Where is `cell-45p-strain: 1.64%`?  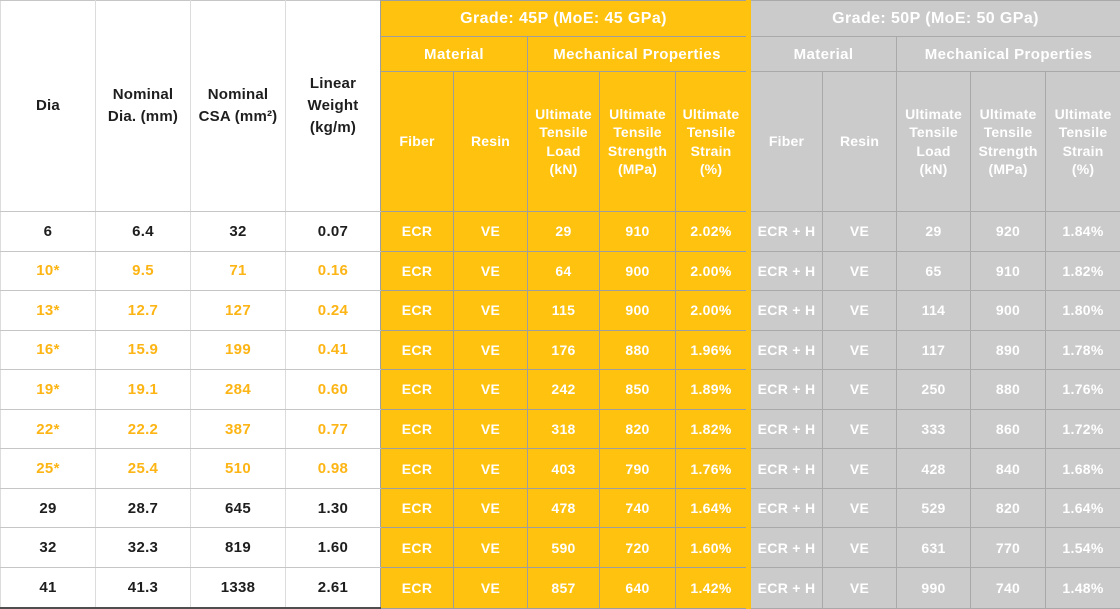 cell-45p-strain: 1.64% is located at coordinates (712, 508).